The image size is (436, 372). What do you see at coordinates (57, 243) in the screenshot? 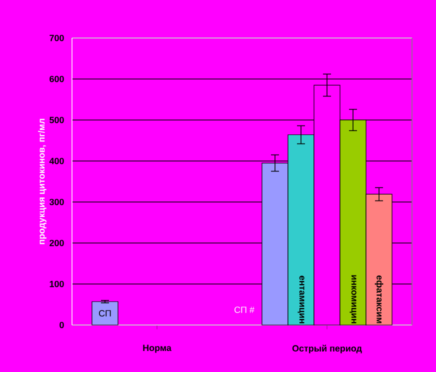
I see `y-tick-label: 200` at bounding box center [57, 243].